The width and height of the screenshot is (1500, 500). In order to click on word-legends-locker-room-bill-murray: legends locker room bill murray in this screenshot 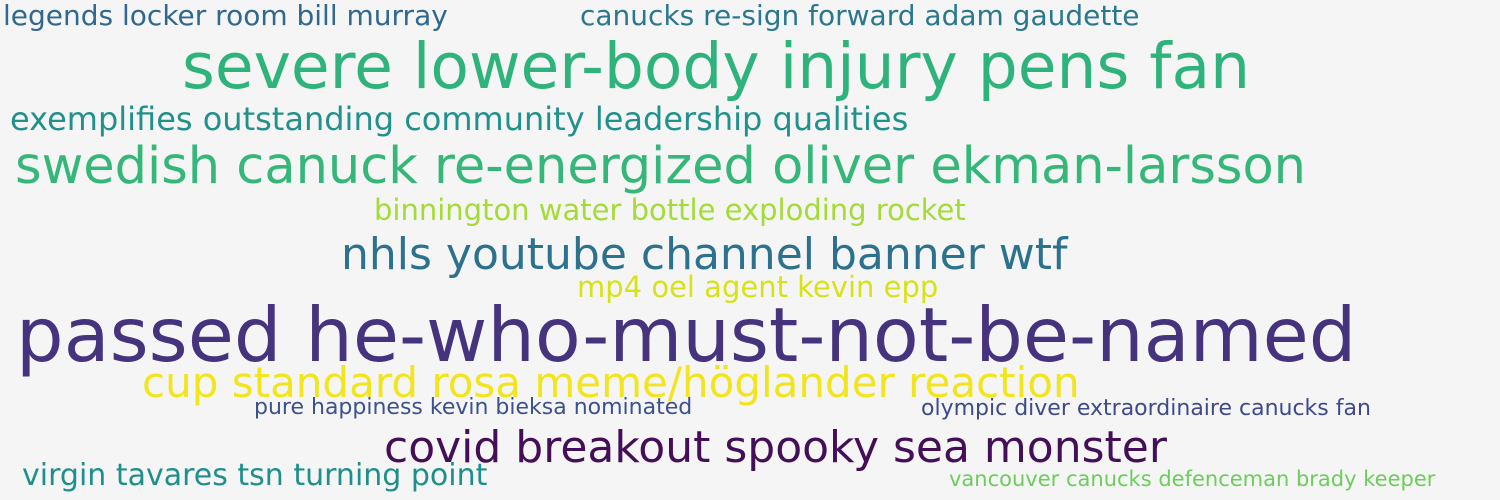, I will do `click(225, 16)`.